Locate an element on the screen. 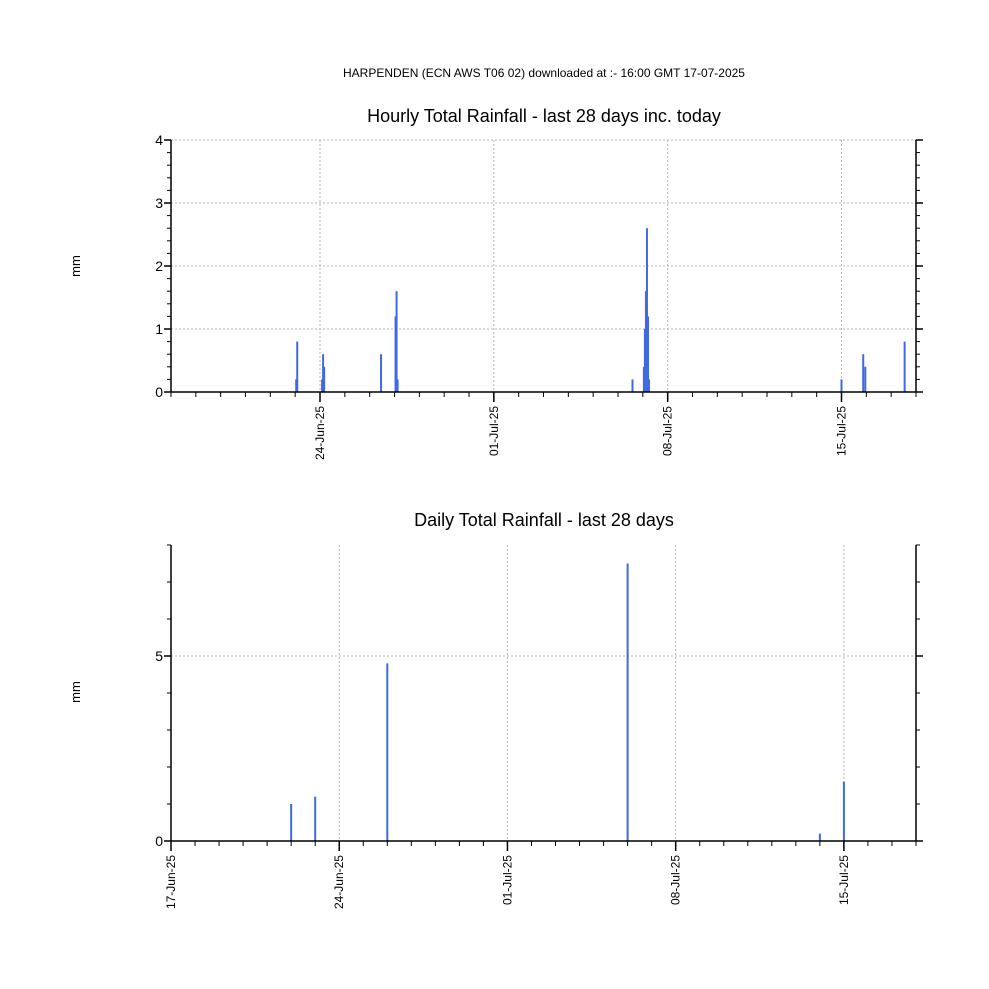 This screenshot has height=989, width=989. y-tick-label: 5 is located at coordinates (159, 656).